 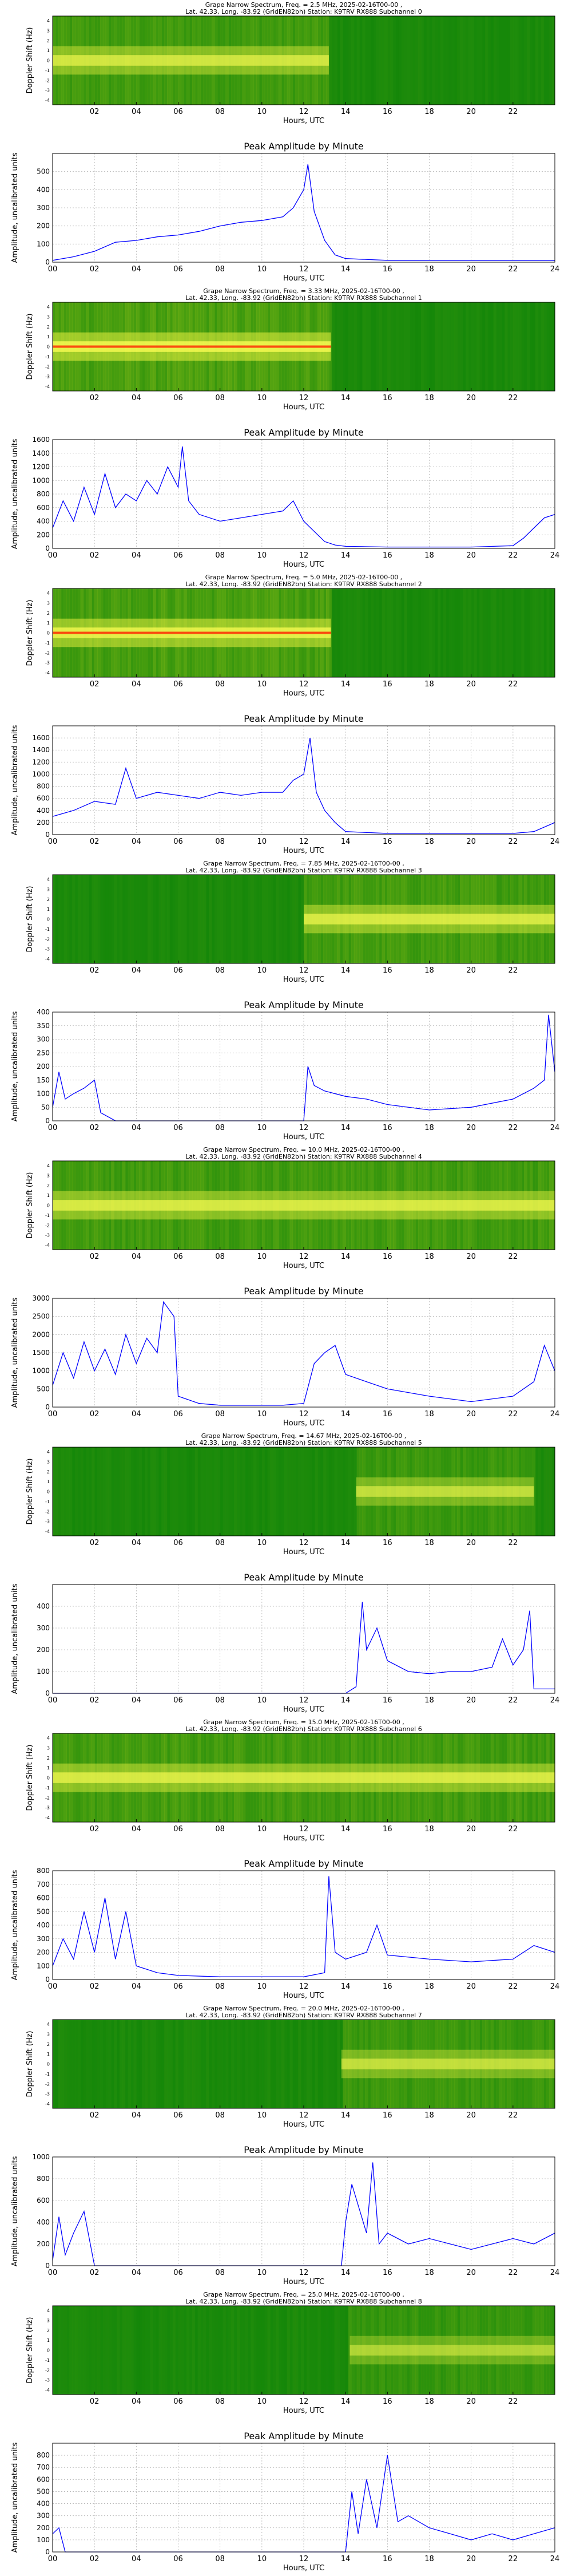 I want to click on spectrogram-xtick-label: 10, so click(x=262, y=1543).